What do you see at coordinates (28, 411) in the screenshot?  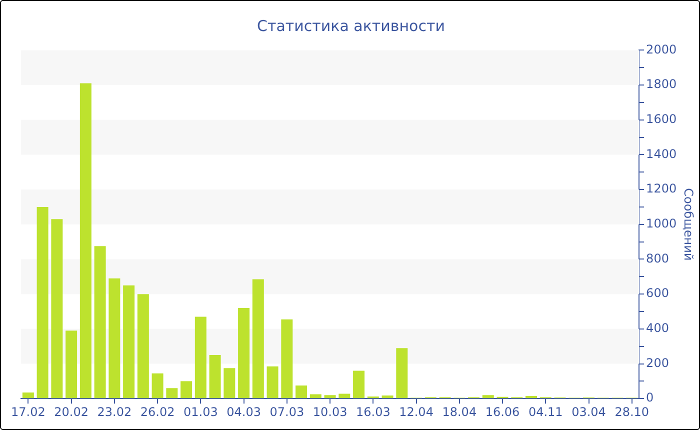 I see `x-tick-label: 17.02` at bounding box center [28, 411].